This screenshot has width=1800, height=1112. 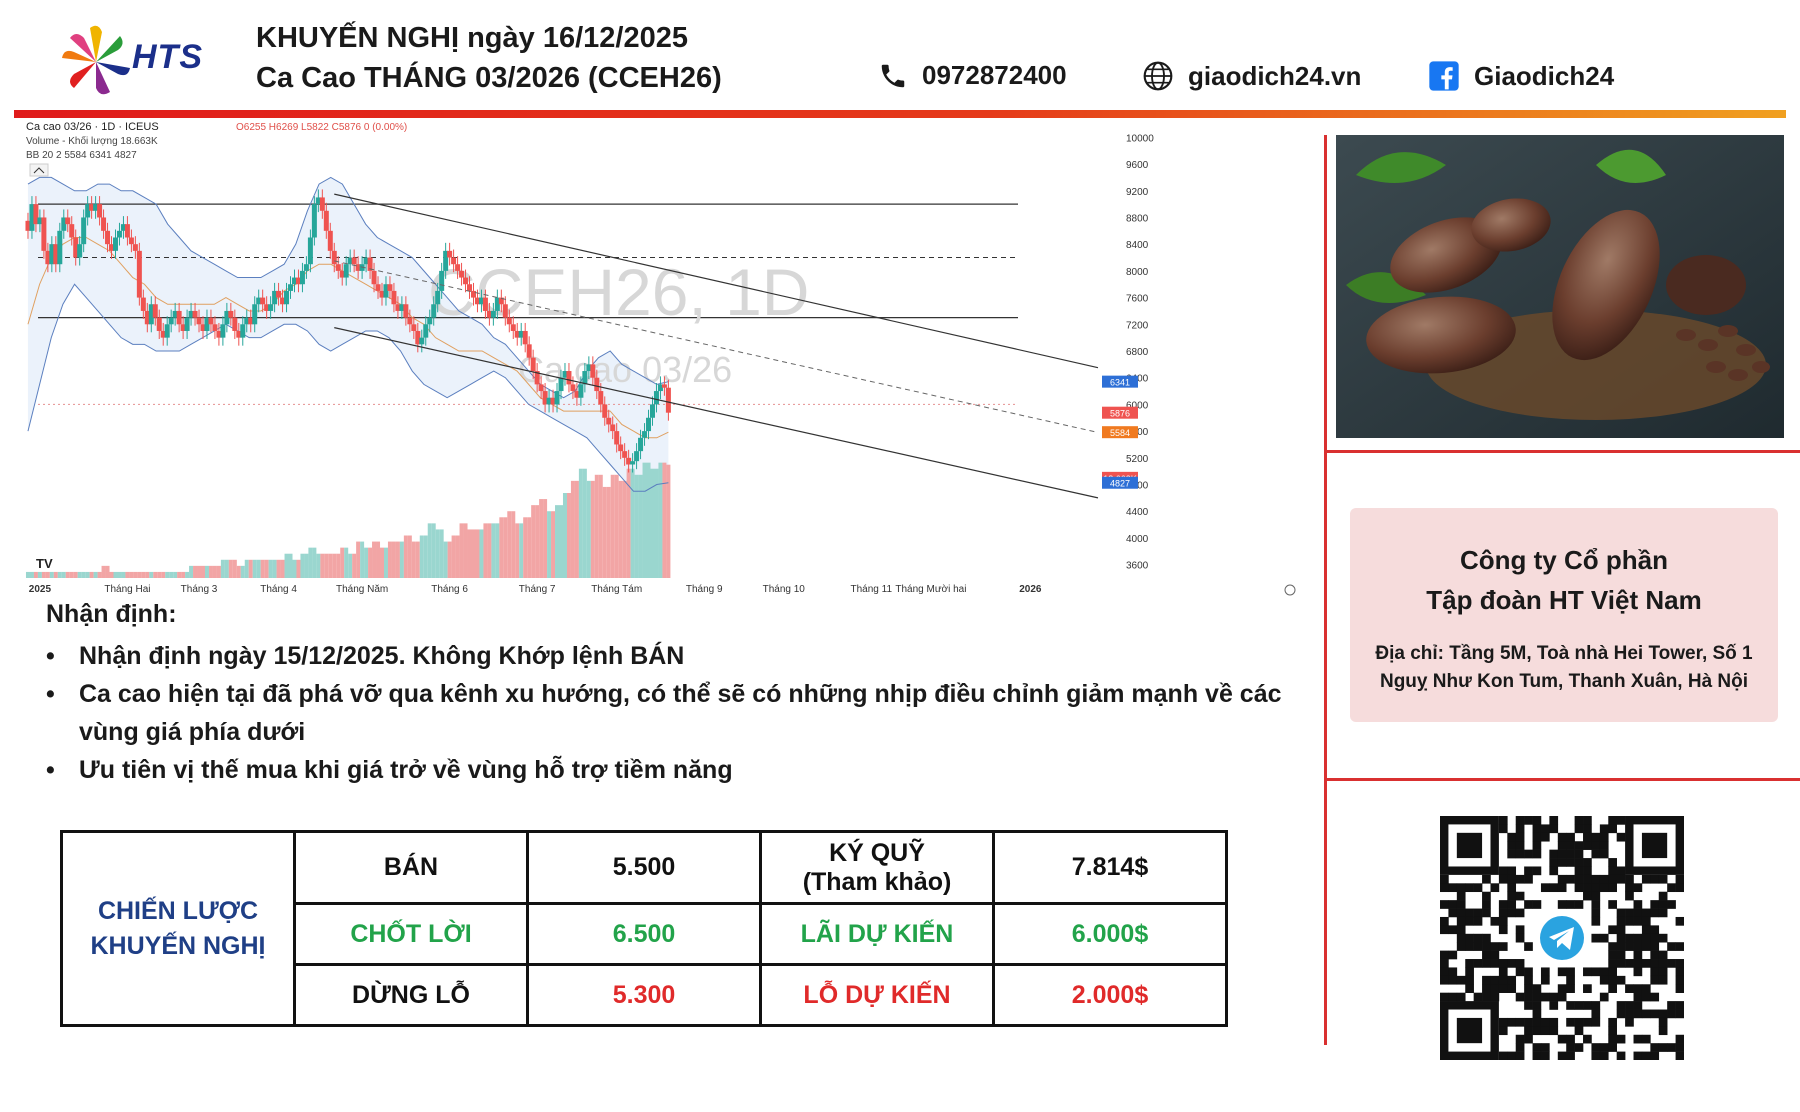 I want to click on price-tag-label: 5584, so click(x=1120, y=433).